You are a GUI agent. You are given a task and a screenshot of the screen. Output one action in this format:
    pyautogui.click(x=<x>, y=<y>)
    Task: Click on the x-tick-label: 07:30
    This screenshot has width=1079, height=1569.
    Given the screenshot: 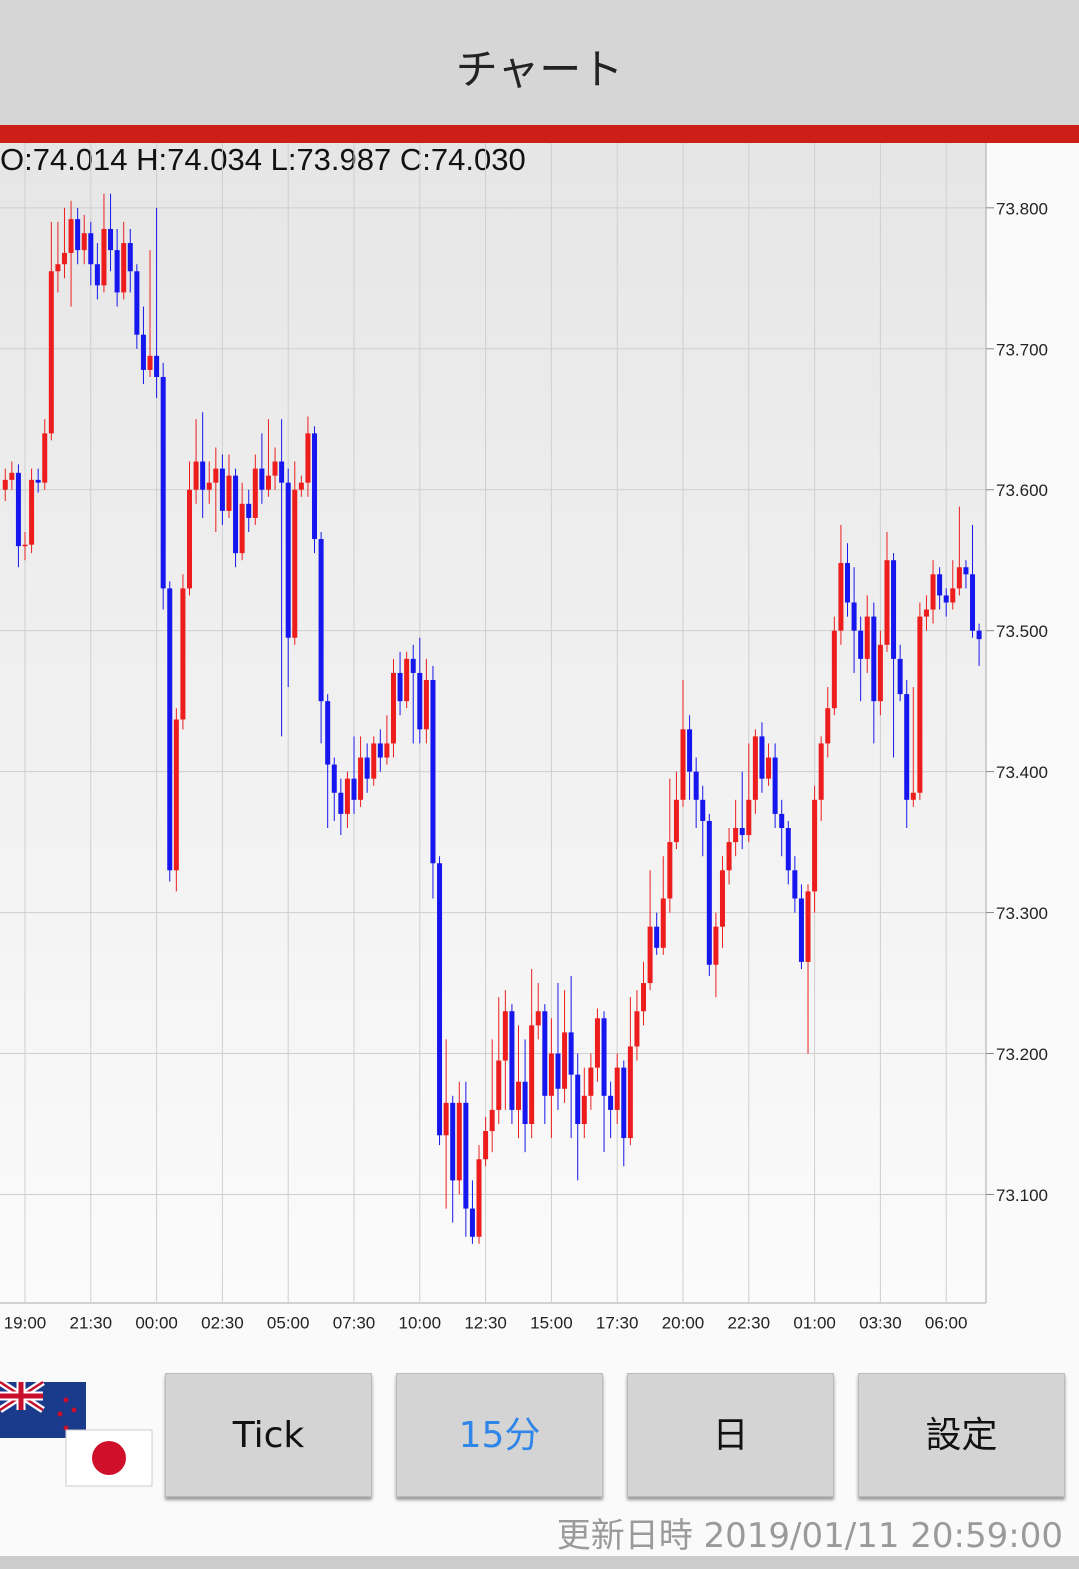 What is the action you would take?
    pyautogui.click(x=354, y=1322)
    